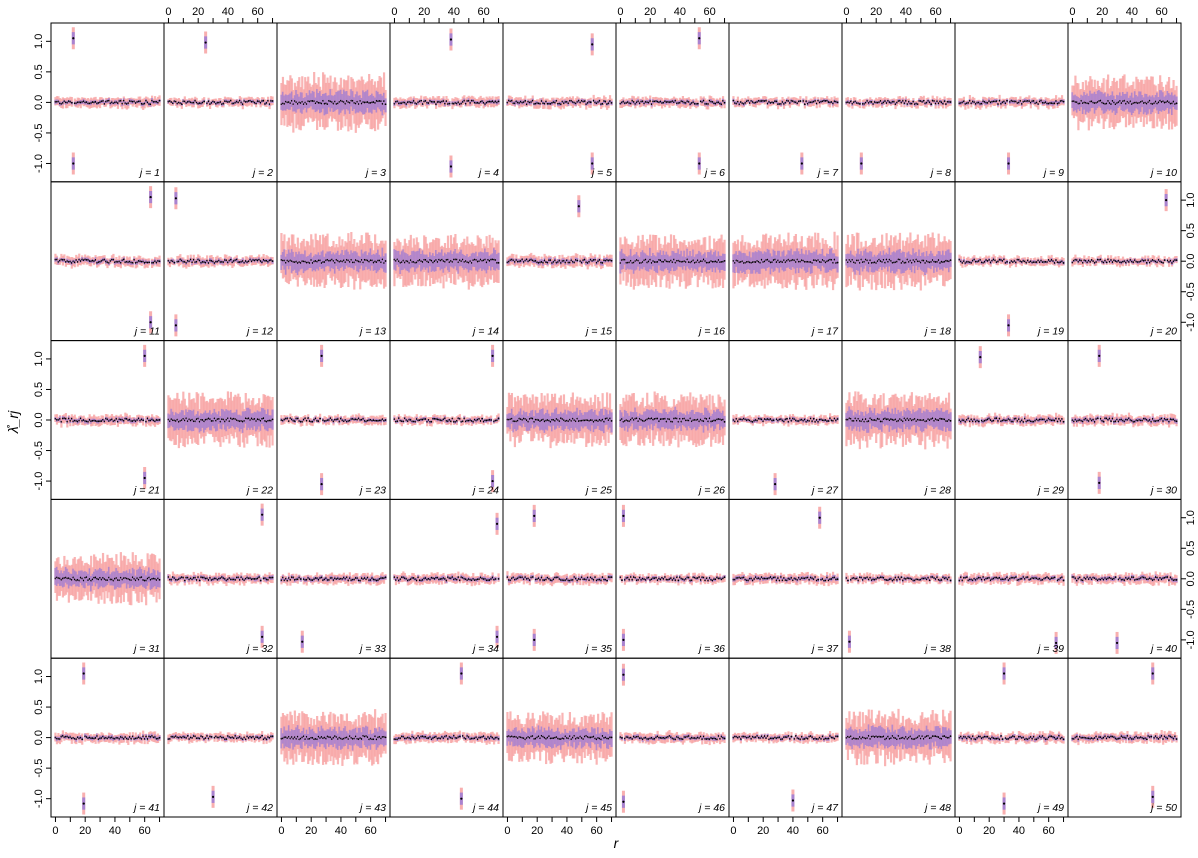 The width and height of the screenshot is (1198, 858). Describe the element at coordinates (1163, 173) in the screenshot. I see `panel-label-10: j = 10` at that location.